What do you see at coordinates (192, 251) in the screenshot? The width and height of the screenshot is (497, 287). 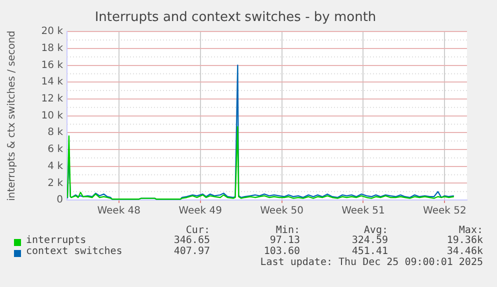 I see `text: 407.97` at bounding box center [192, 251].